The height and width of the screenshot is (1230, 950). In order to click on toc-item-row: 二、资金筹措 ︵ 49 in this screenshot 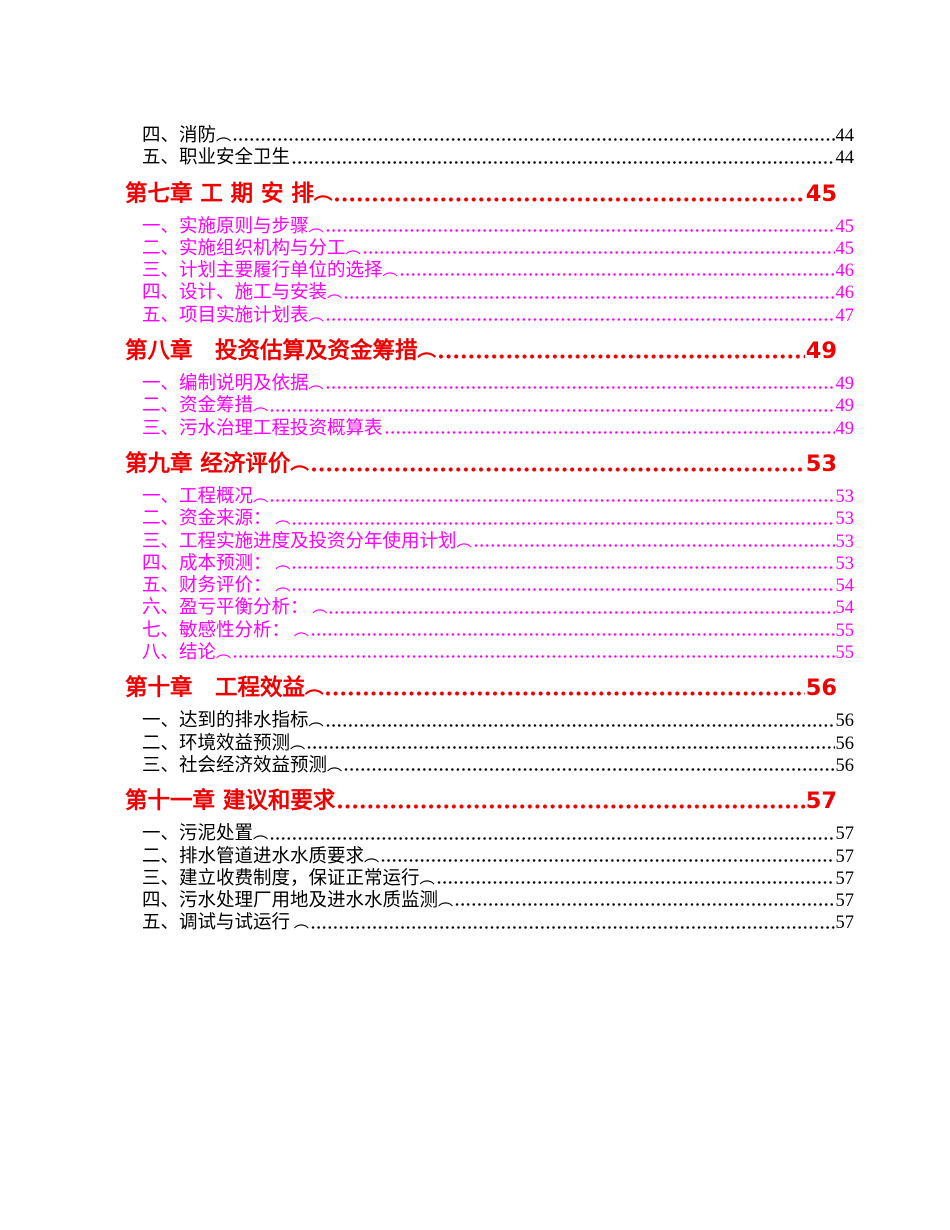, I will do `click(489, 406)`.